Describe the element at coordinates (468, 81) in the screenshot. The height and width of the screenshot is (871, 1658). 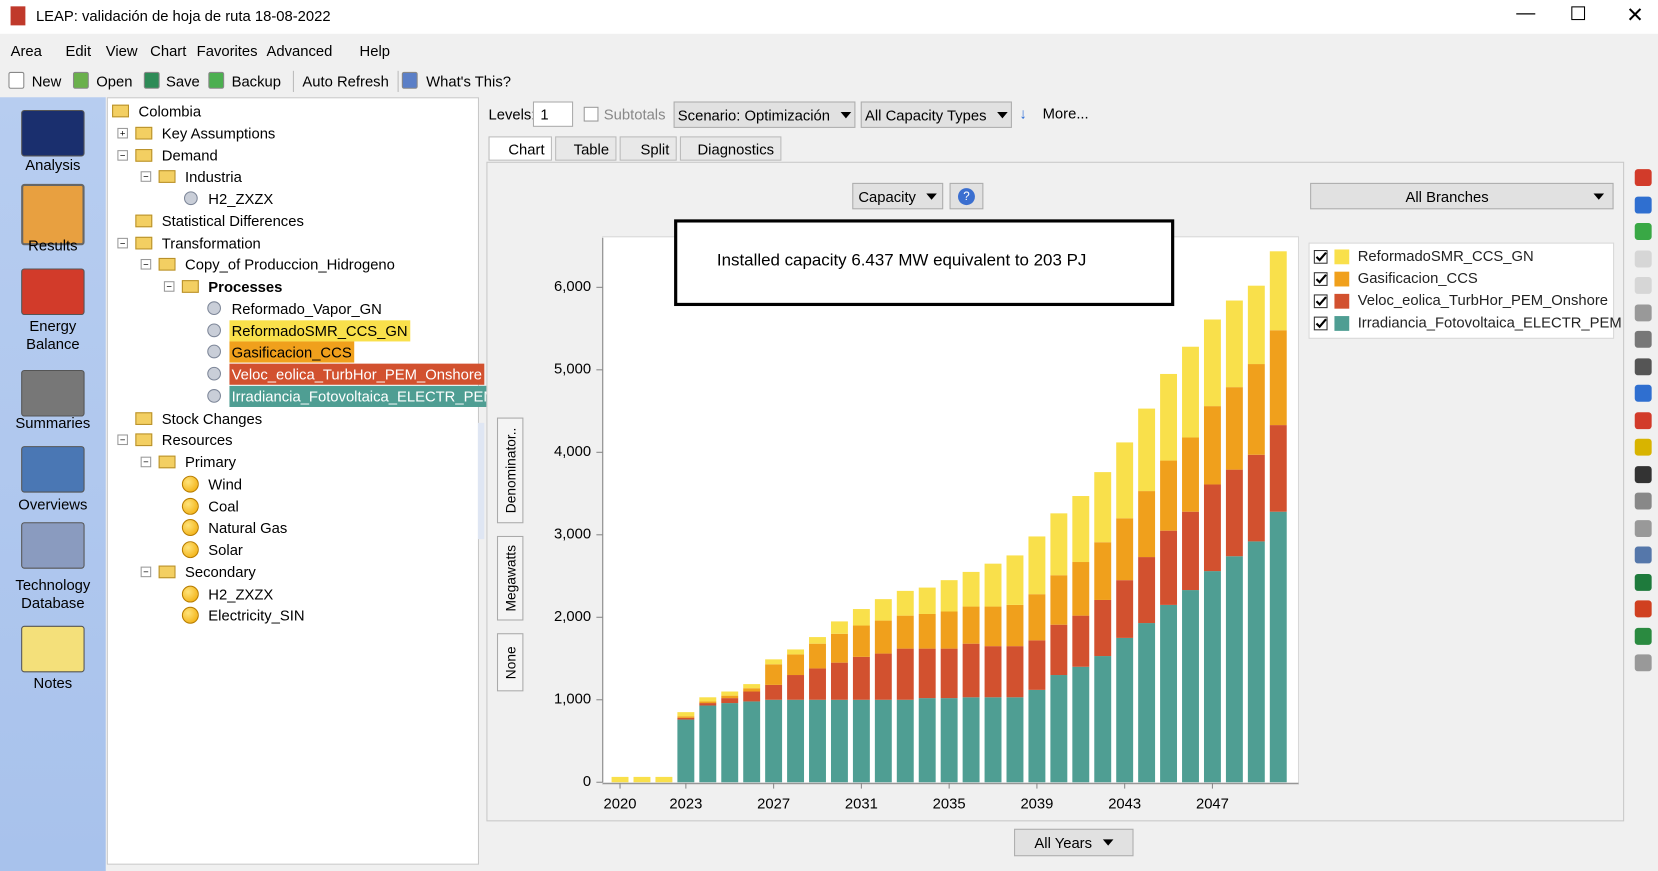
I see `toolbar-button: What's This?` at that location.